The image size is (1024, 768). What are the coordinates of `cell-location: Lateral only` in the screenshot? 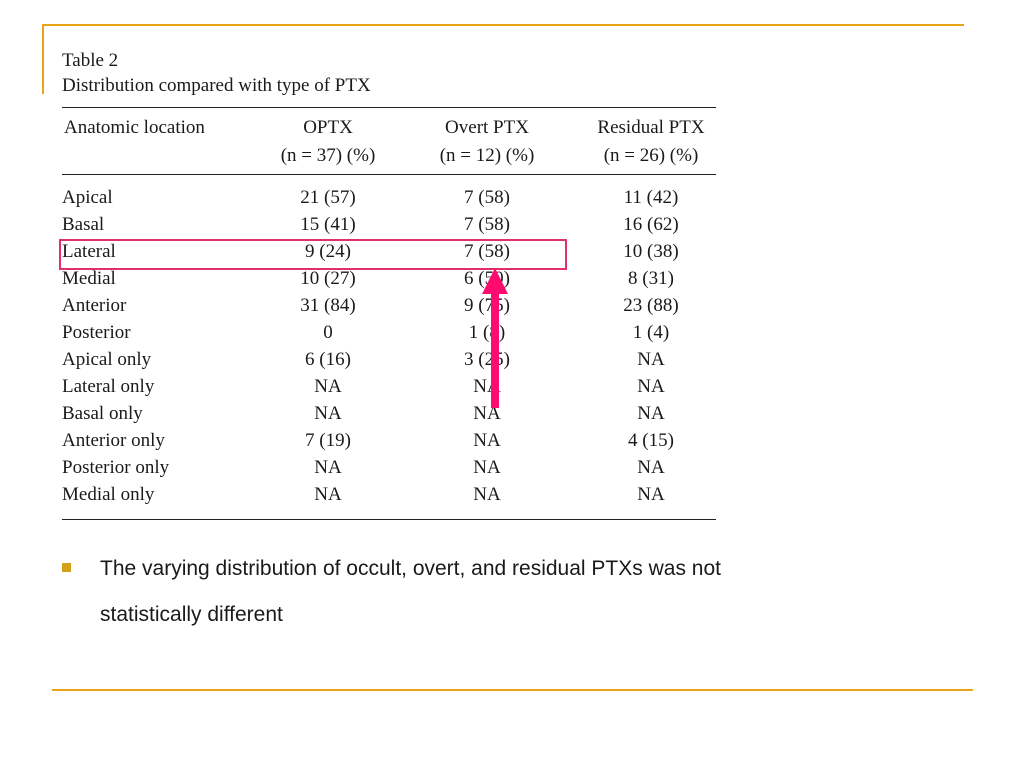 It's located at (108, 386).